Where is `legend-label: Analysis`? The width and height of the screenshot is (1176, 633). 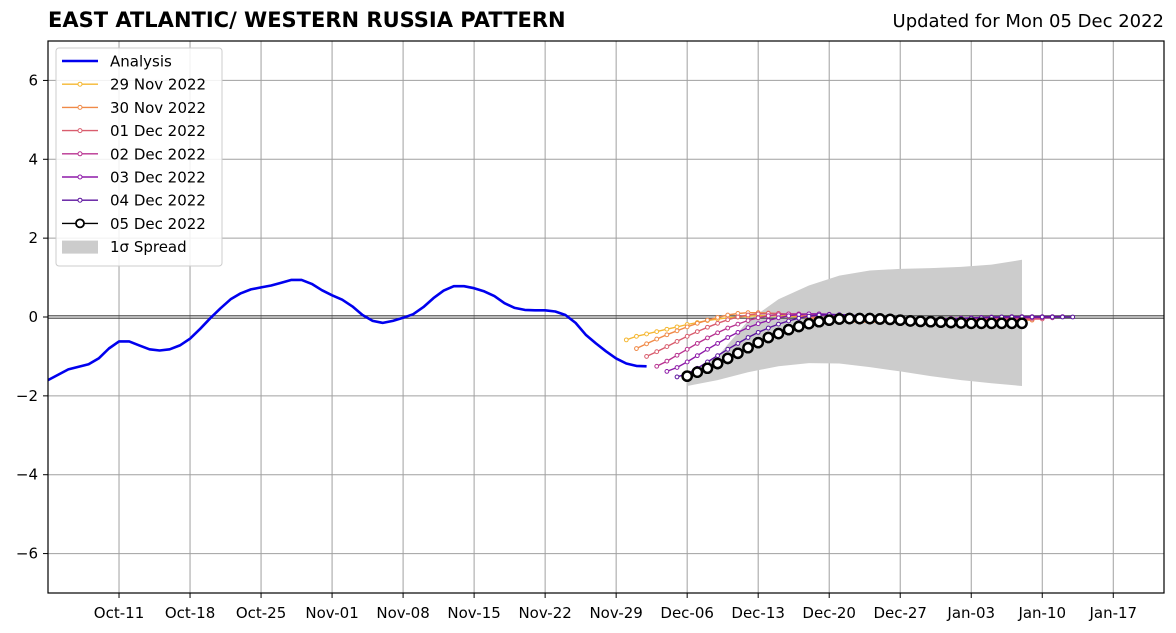 legend-label: Analysis is located at coordinates (141, 62).